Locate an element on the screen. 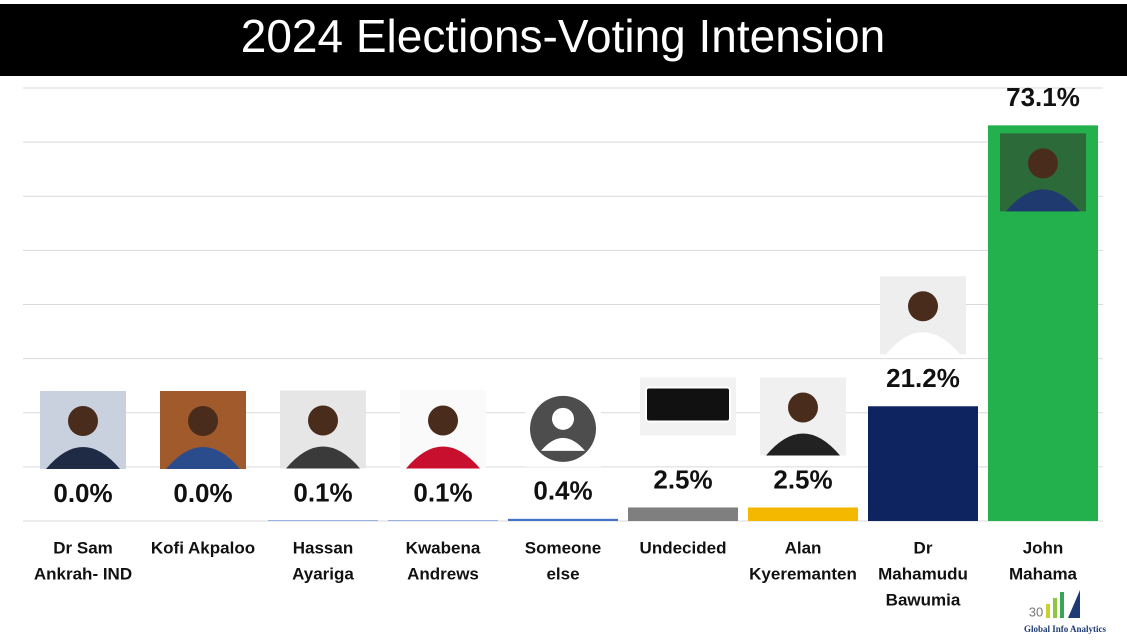 The width and height of the screenshot is (1127, 643). x-tick-label: else is located at coordinates (562, 573).